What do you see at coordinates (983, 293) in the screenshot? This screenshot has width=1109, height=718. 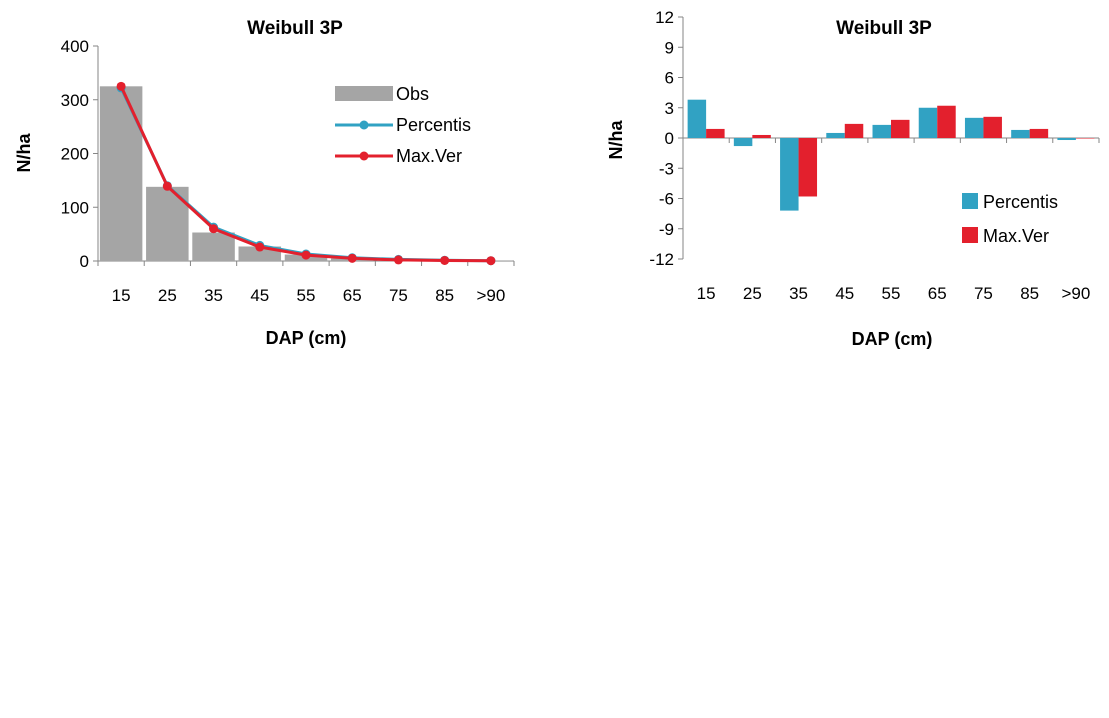 I see `c1-x-tick-label: 75` at bounding box center [983, 293].